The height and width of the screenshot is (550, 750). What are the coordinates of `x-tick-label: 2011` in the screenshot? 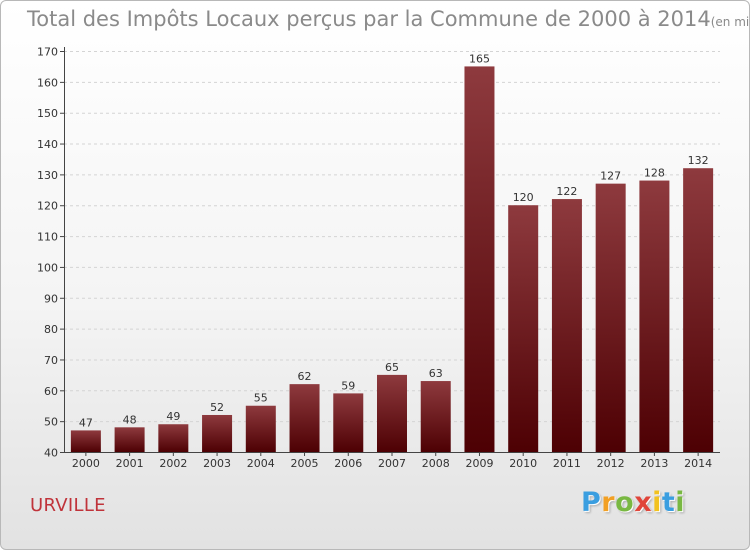 It's located at (567, 463).